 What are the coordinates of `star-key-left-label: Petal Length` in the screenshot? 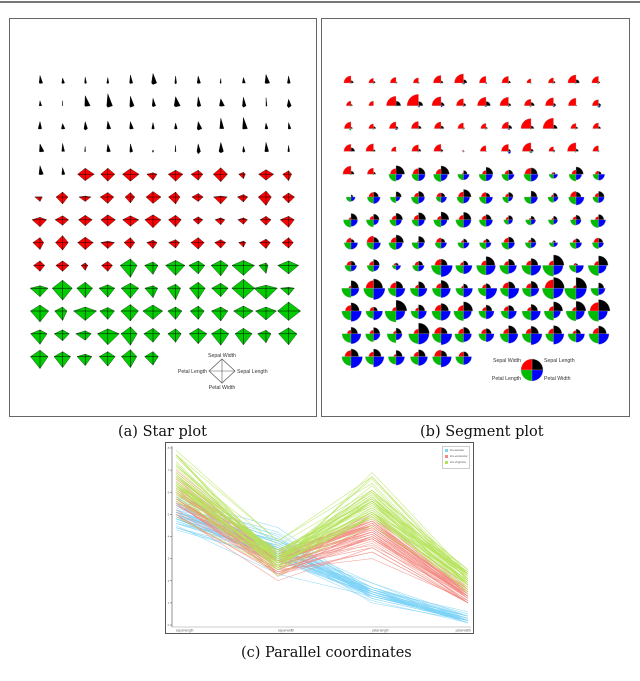 It's located at (192, 372).